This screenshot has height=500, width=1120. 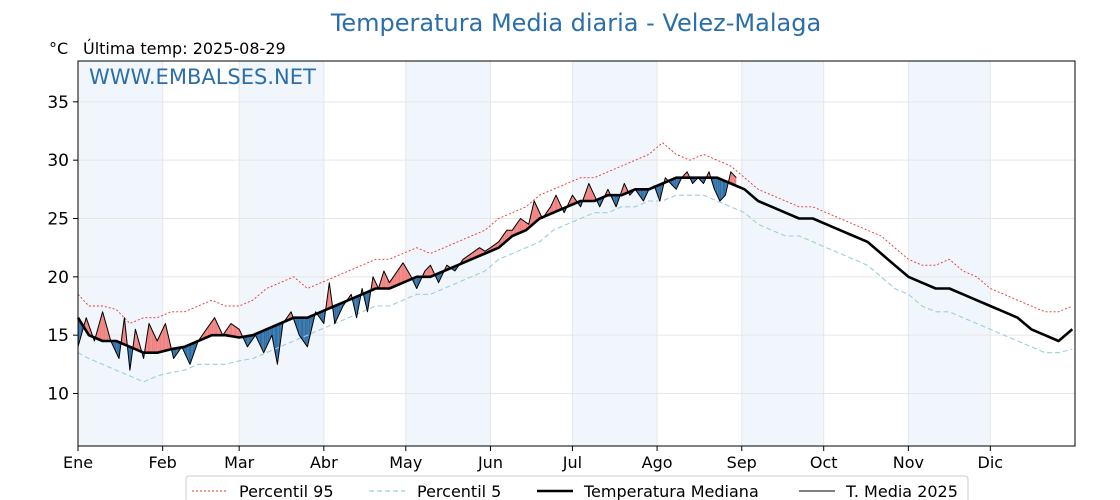 What do you see at coordinates (58, 161) in the screenshot?
I see `y-tick-label: 30` at bounding box center [58, 161].